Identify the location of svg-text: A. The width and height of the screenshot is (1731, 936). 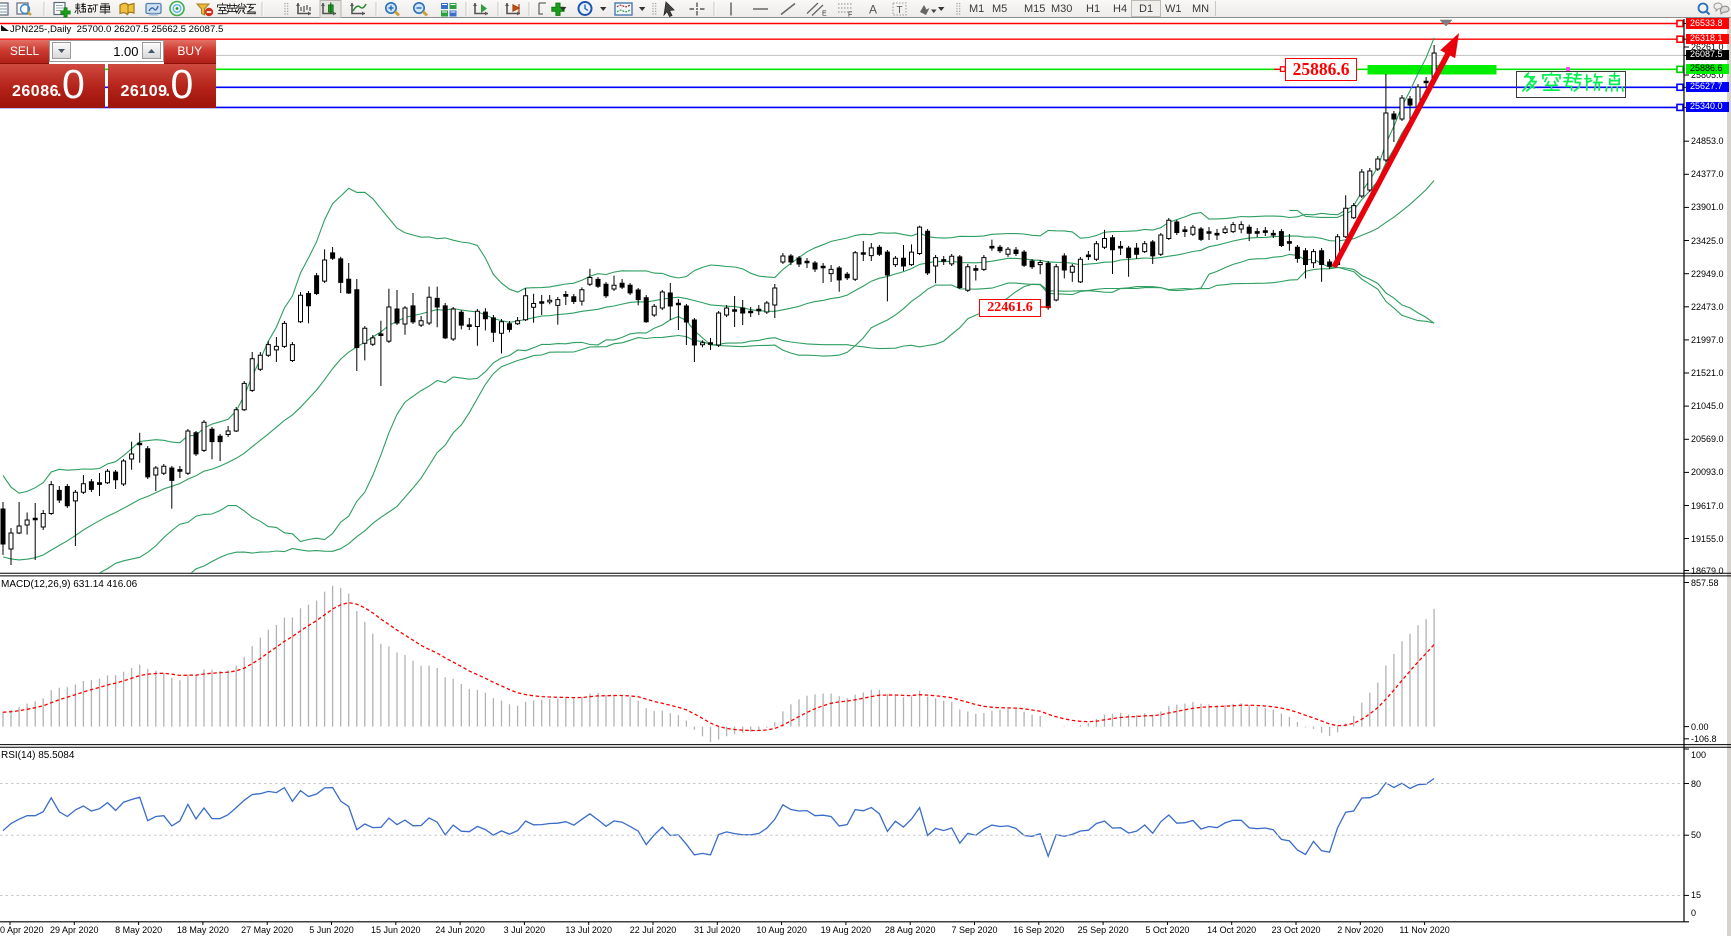
(873, 10).